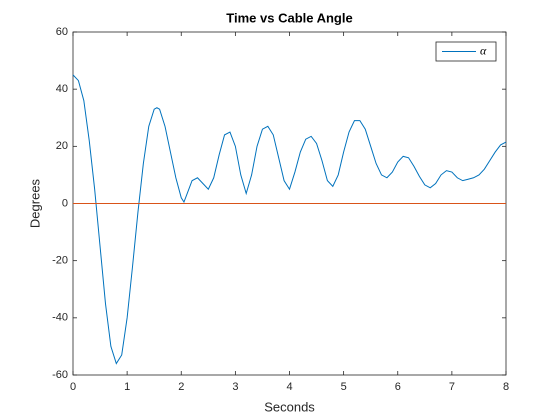 This screenshot has height=420, width=560. What do you see at coordinates (289, 17) in the screenshot?
I see `chart-title: Time vs Cable Angle` at bounding box center [289, 17].